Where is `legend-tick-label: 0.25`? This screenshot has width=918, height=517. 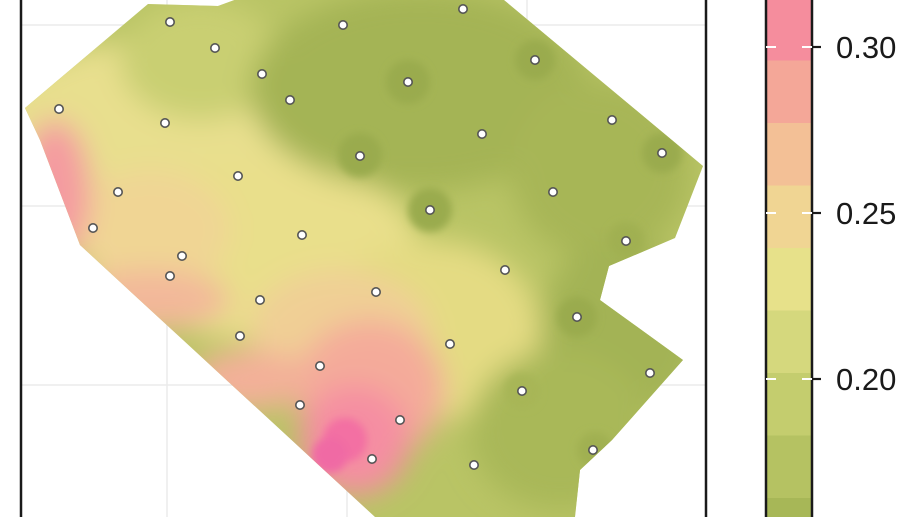 legend-tick-label: 0.25 is located at coordinates (866, 213).